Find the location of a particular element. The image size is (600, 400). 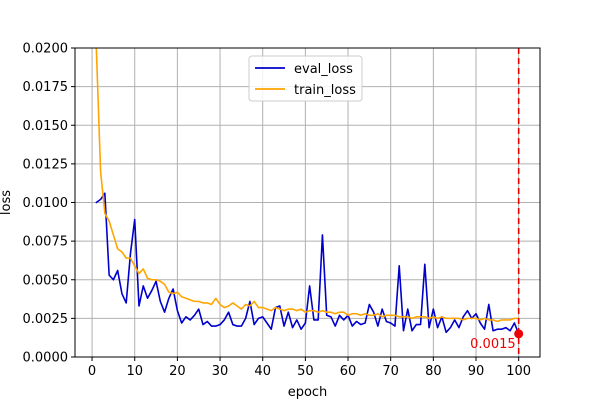

annotation-layer: 0.0015 is located at coordinates (497, 202).